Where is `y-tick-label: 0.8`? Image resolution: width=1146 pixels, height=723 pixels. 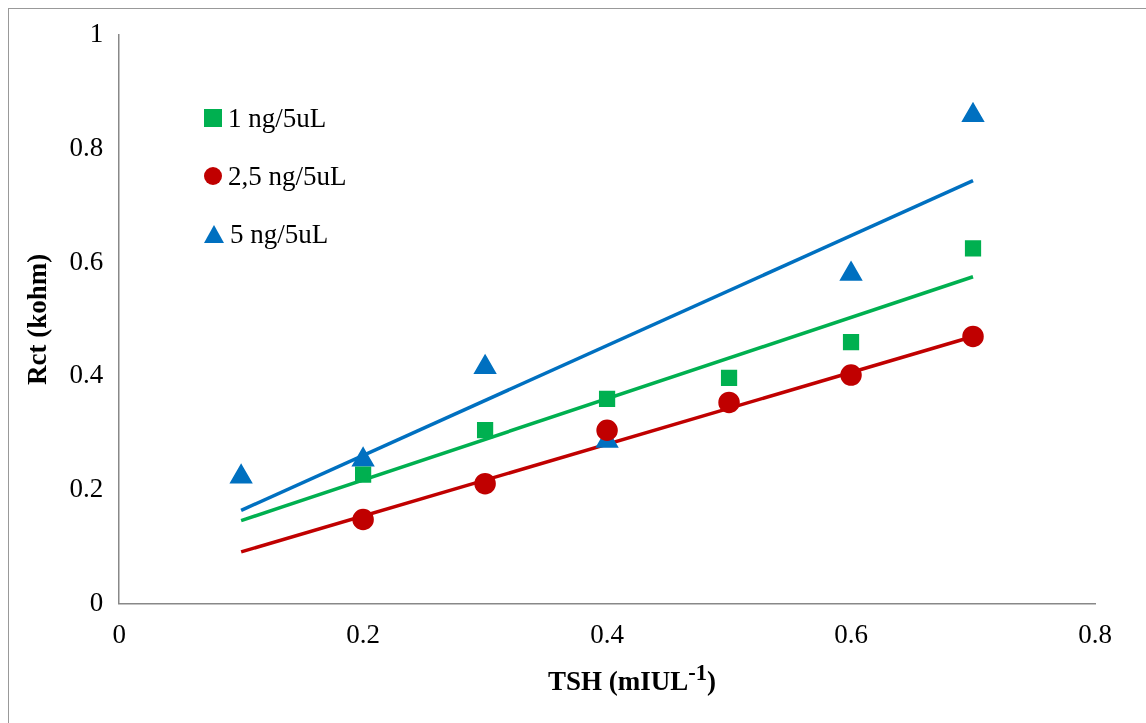 y-tick-label: 0.8 is located at coordinates (86, 146).